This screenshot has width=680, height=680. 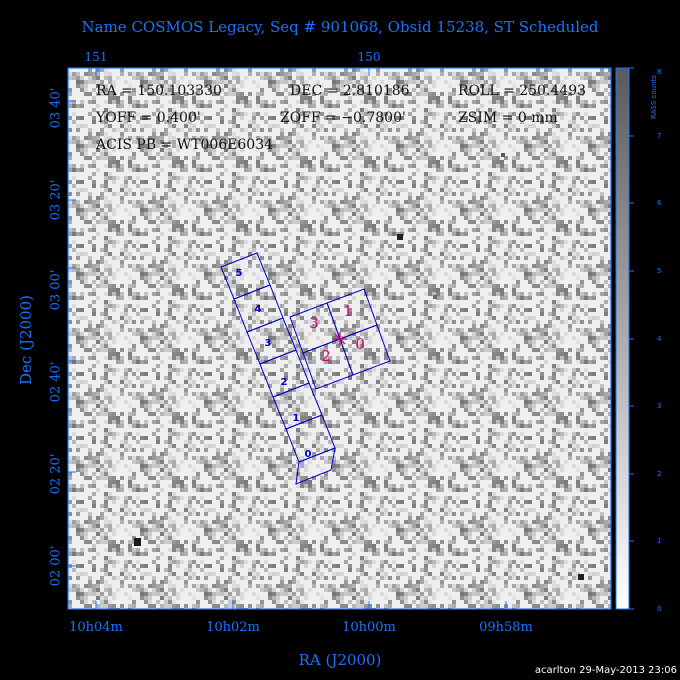 I want to click on info-acis: ACIS PB = WT006E6034, so click(x=184, y=145).